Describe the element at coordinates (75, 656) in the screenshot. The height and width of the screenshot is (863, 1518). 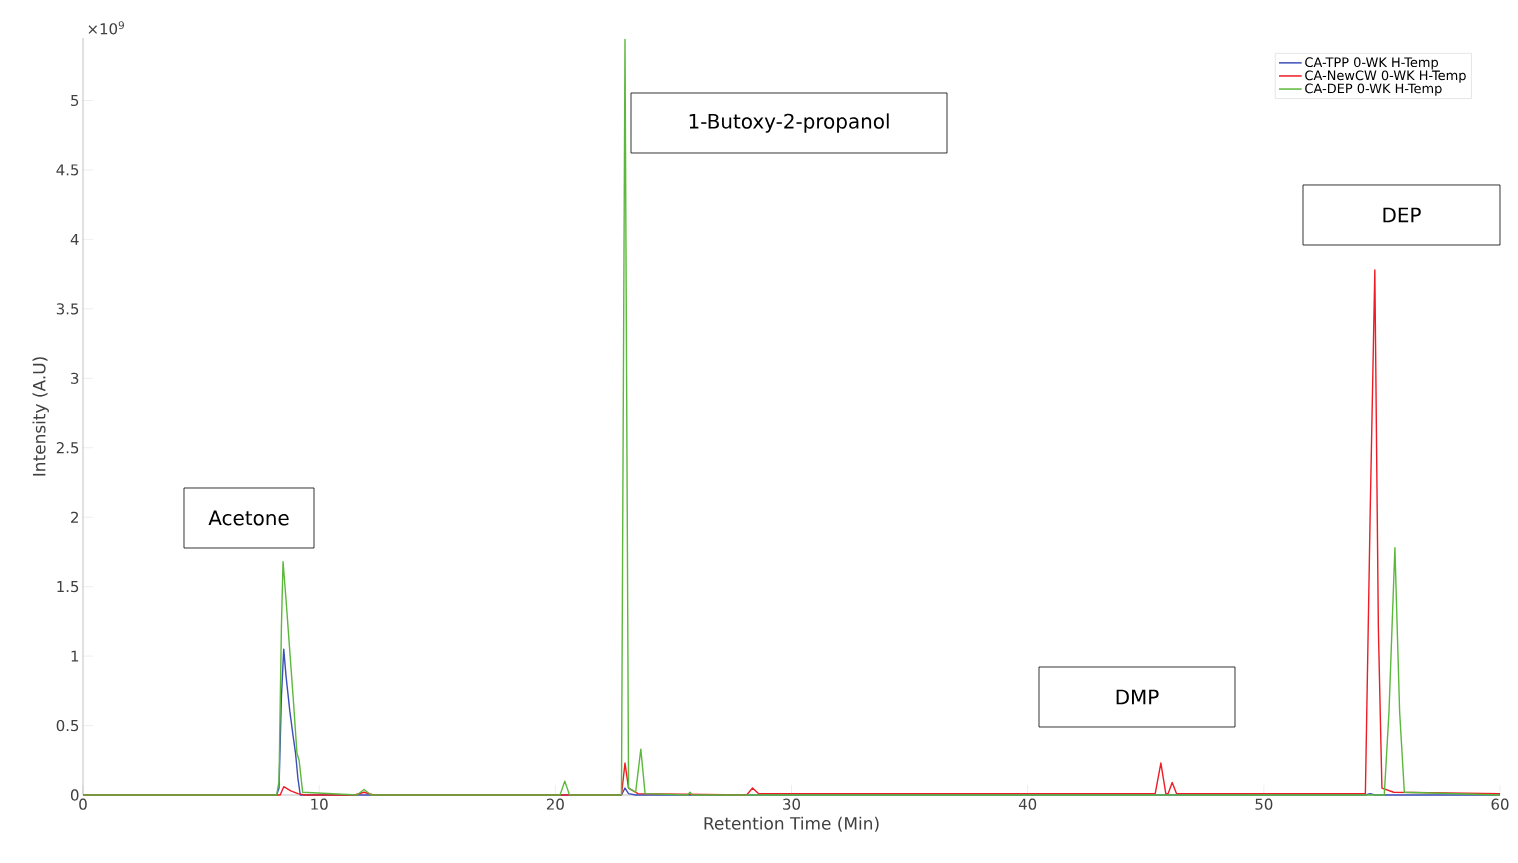
I see `y-tick-label: 1` at that location.